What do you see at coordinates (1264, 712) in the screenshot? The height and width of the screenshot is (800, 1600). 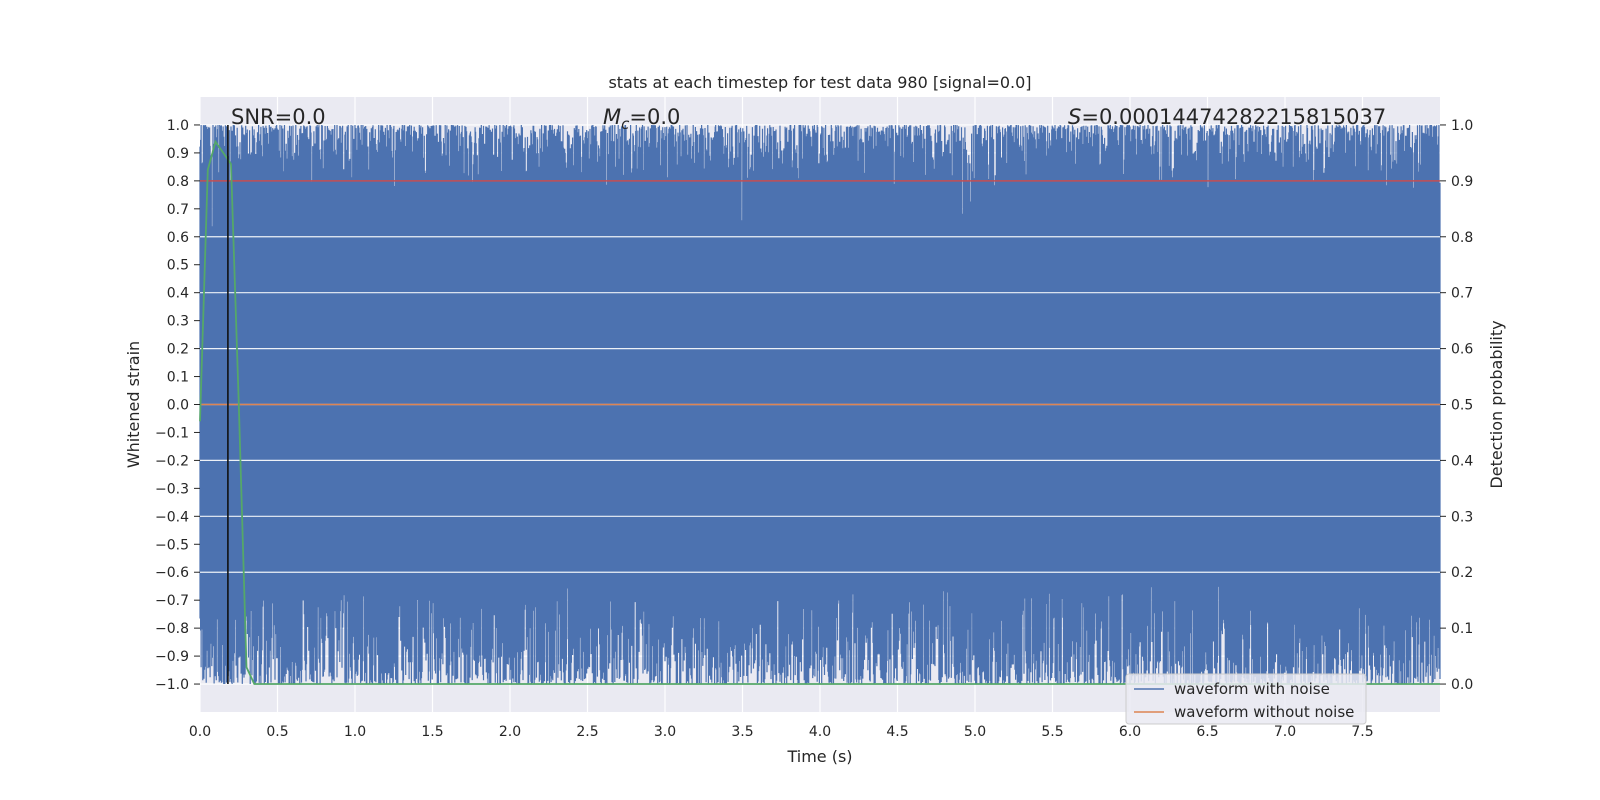 I see `legend-entry-clean: waveform without noise` at bounding box center [1264, 712].